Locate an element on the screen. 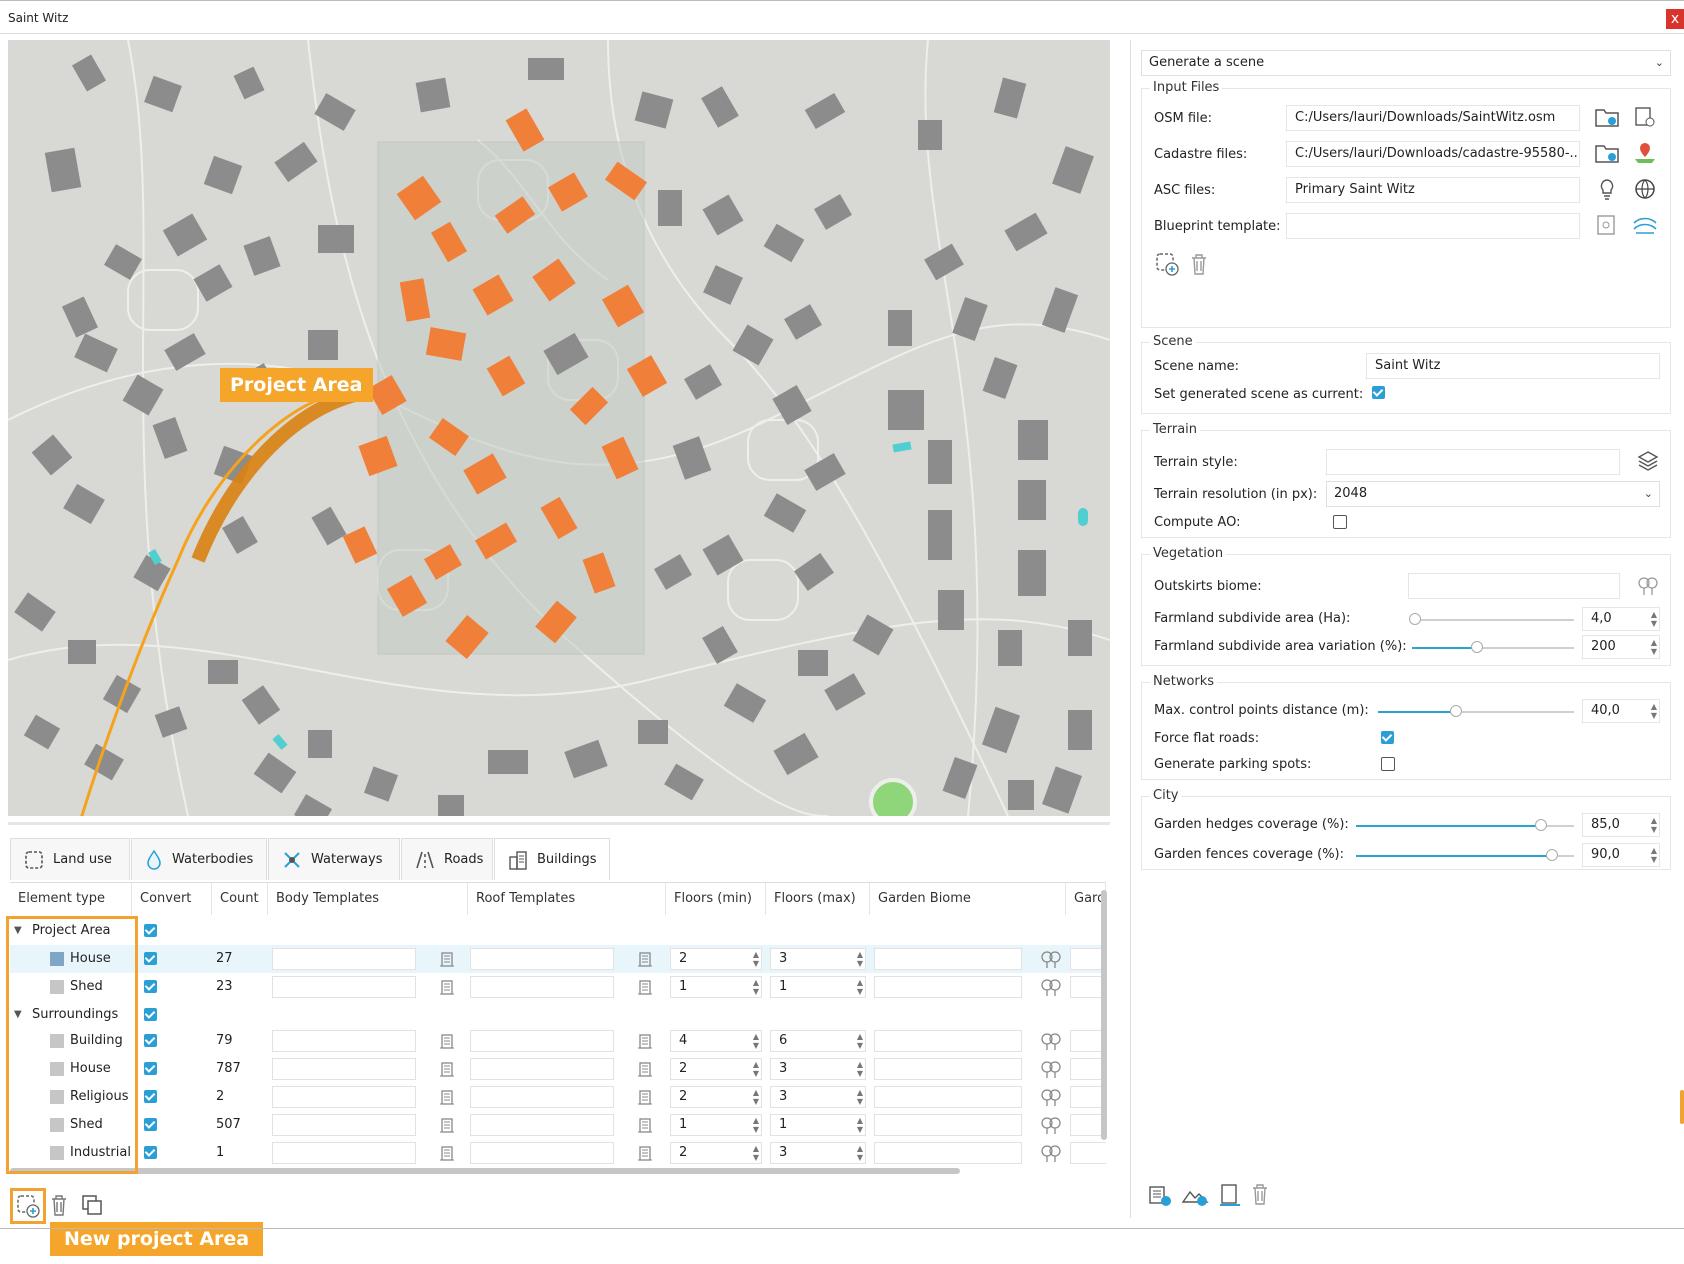  osm-file-field: C:/Users/lauri/Downloads/SaintWitz.osm is located at coordinates (1433, 118).